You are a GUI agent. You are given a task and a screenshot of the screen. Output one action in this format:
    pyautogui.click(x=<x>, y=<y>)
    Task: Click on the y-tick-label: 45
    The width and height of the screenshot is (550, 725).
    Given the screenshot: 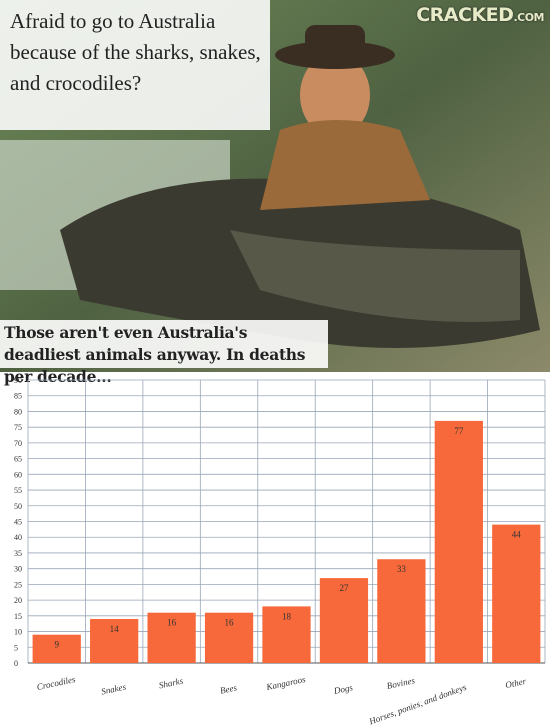 What is the action you would take?
    pyautogui.click(x=18, y=522)
    